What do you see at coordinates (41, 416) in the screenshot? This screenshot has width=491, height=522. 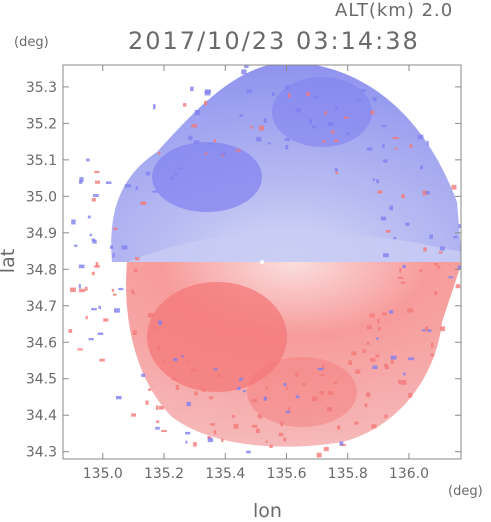 I see `y-tick-label: 34.4` at bounding box center [41, 416].